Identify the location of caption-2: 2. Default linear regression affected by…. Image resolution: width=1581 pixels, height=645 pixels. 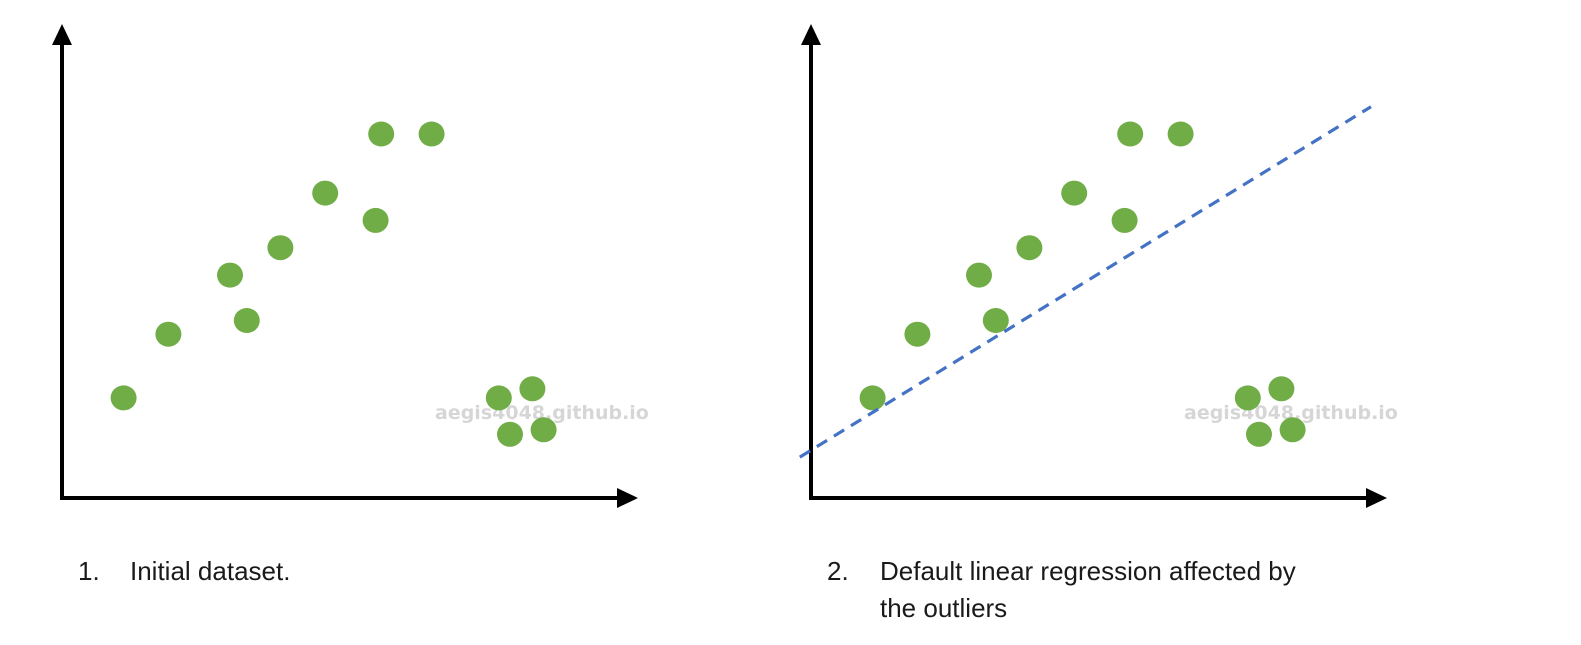
(1061, 589).